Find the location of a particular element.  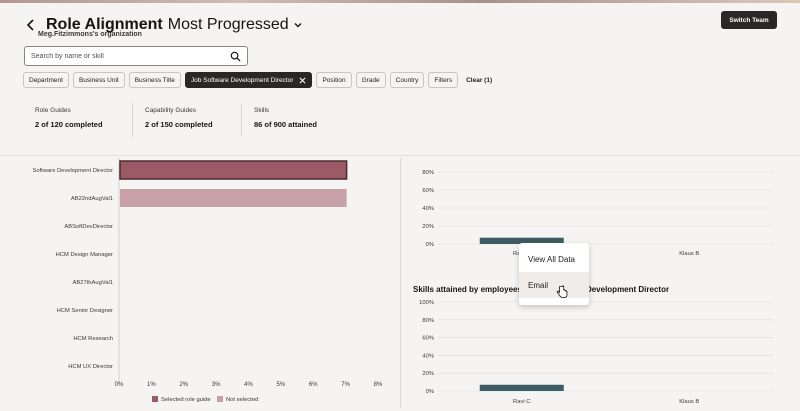

filter-label: Filters is located at coordinates (443, 80).